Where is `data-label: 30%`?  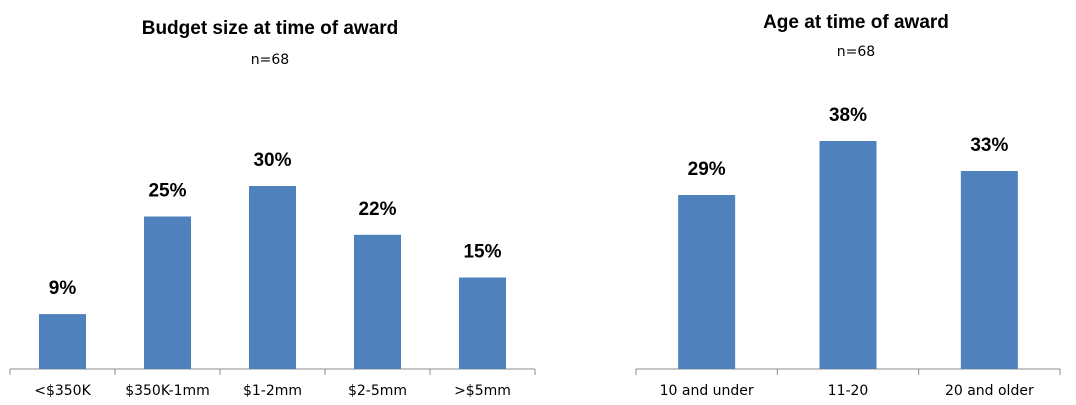
data-label: 30% is located at coordinates (272, 160).